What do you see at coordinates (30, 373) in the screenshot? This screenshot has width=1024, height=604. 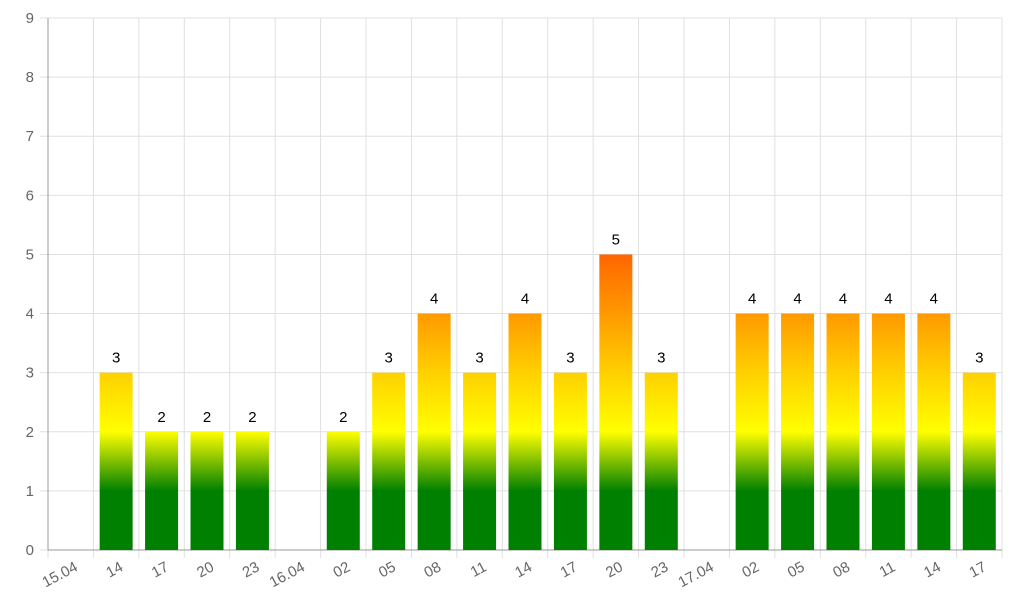 I see `y-tick-label: 3` at bounding box center [30, 373].